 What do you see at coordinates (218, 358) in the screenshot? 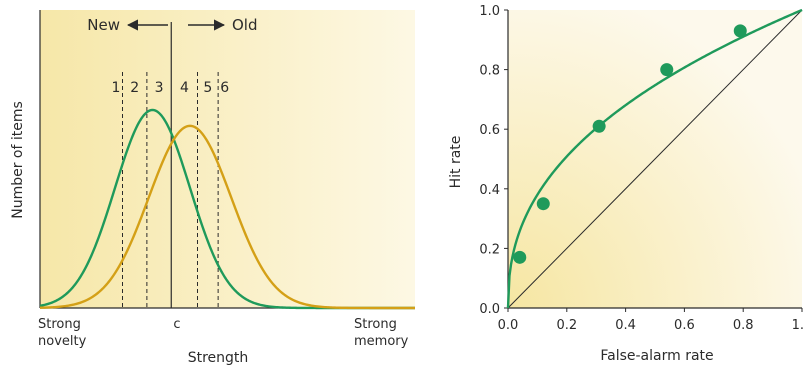
I see `left-x-axis-label: Strength` at bounding box center [218, 358].